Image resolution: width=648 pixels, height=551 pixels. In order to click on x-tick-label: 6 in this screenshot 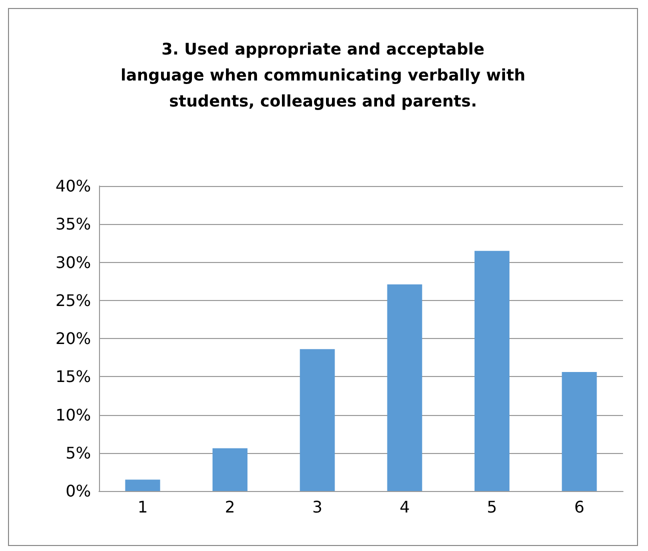, I will do `click(579, 507)`.